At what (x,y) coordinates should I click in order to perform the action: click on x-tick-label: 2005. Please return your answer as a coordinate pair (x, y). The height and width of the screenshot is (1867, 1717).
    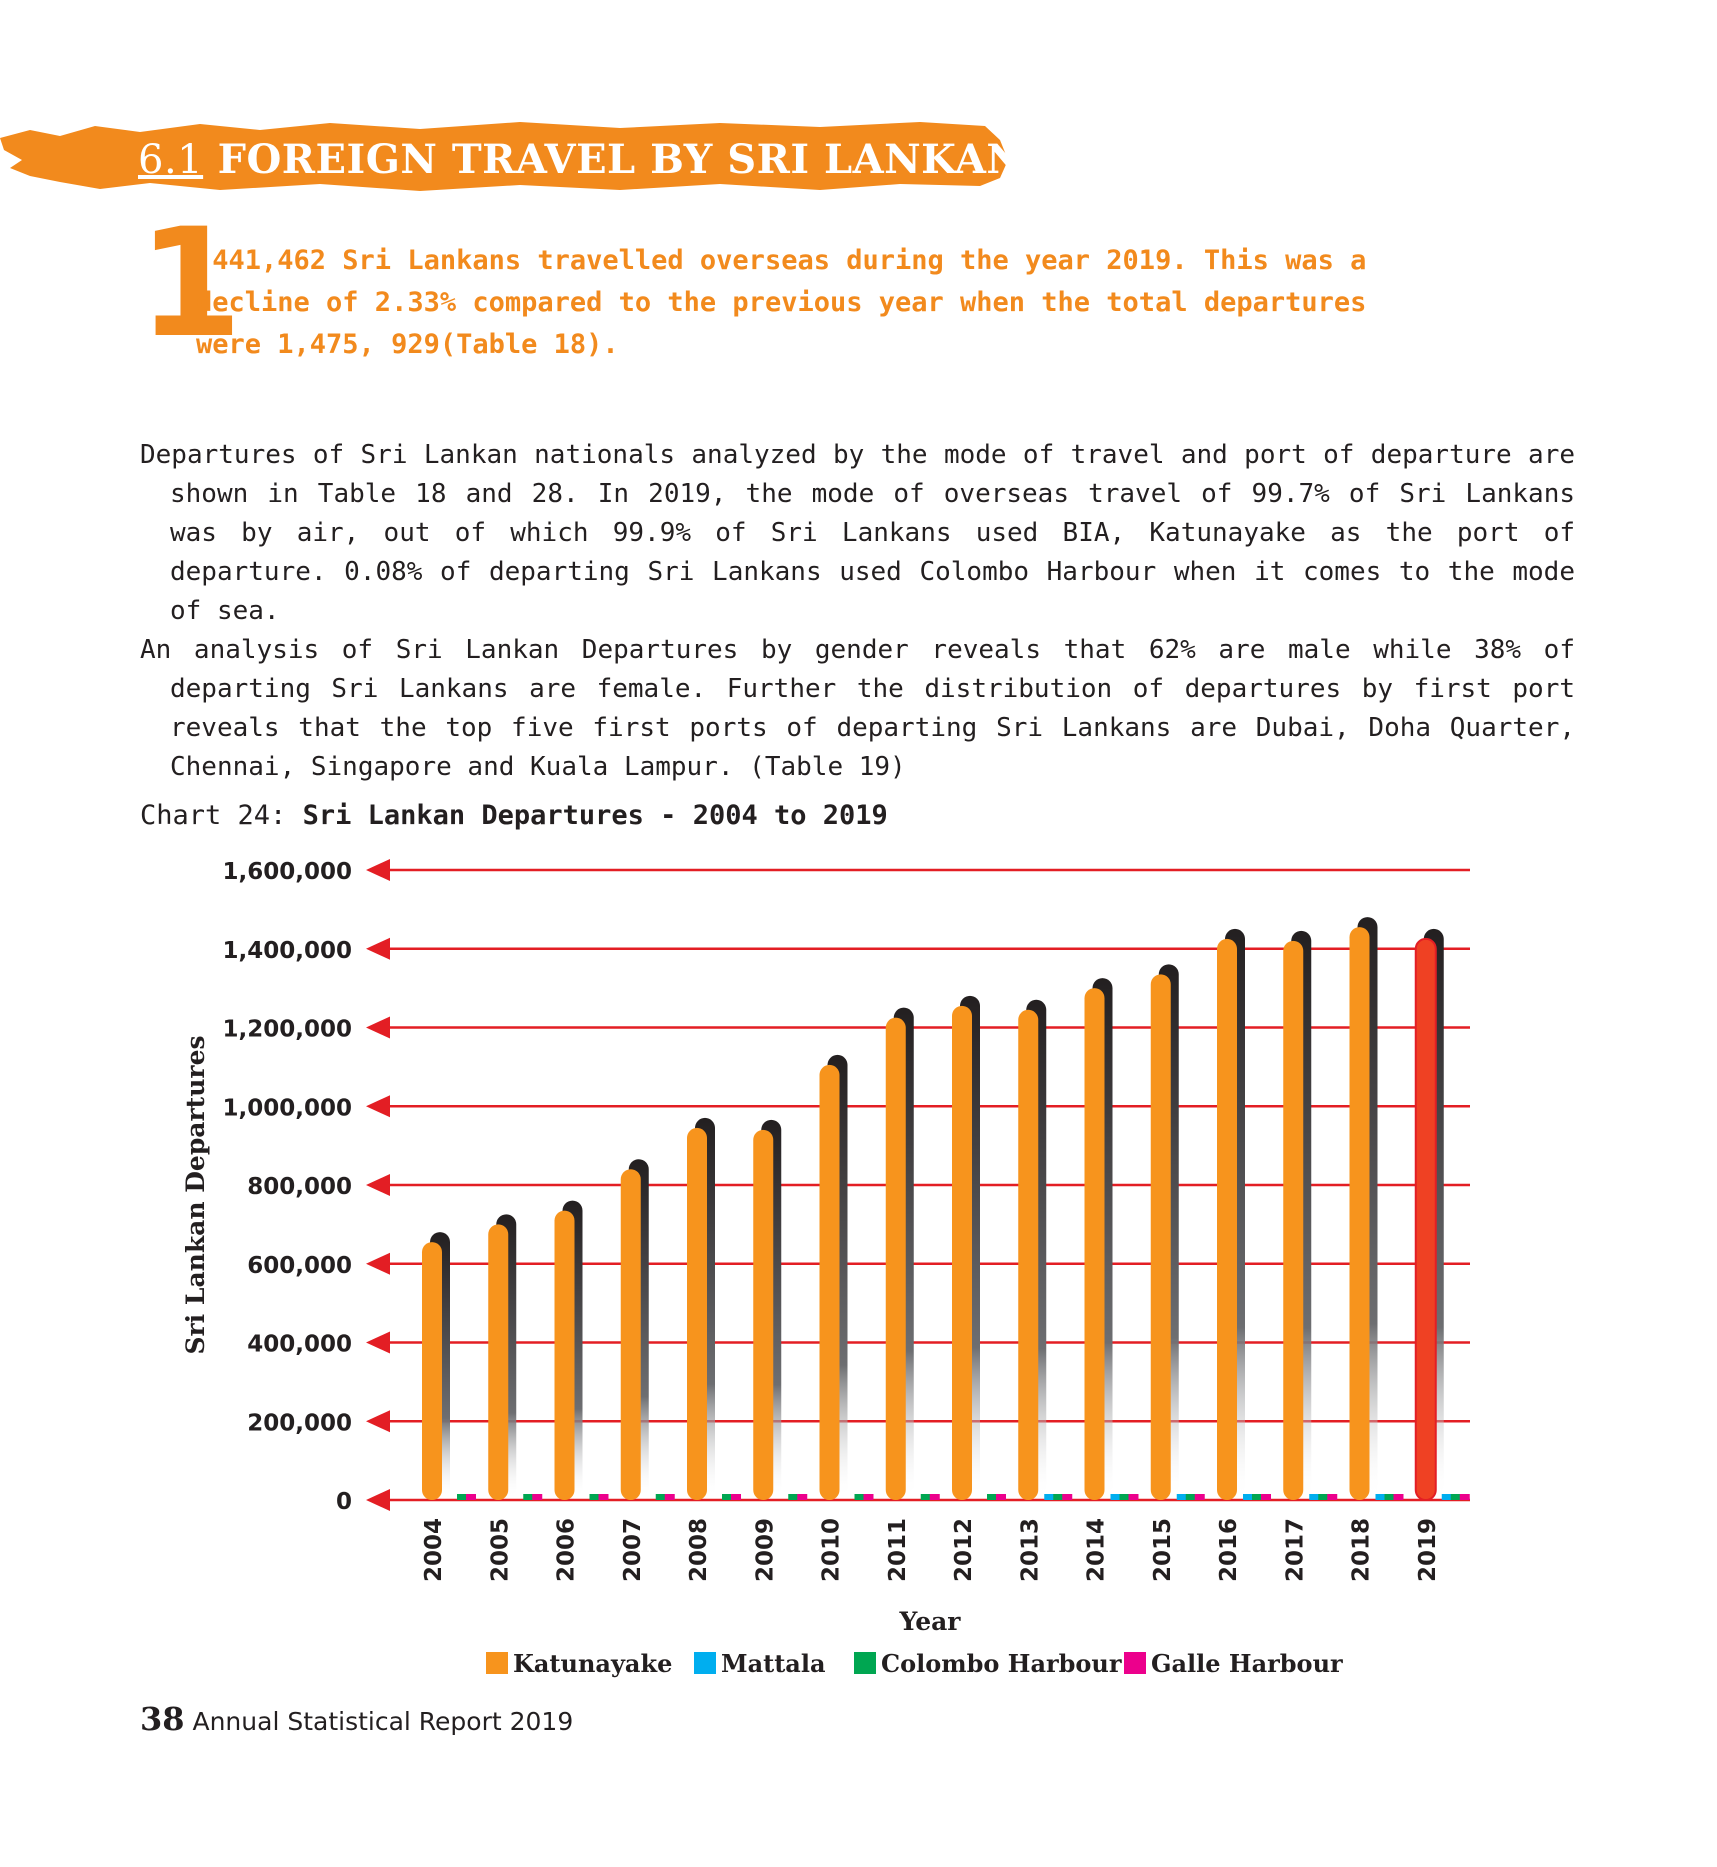
    Looking at the image, I should click on (500, 1550).